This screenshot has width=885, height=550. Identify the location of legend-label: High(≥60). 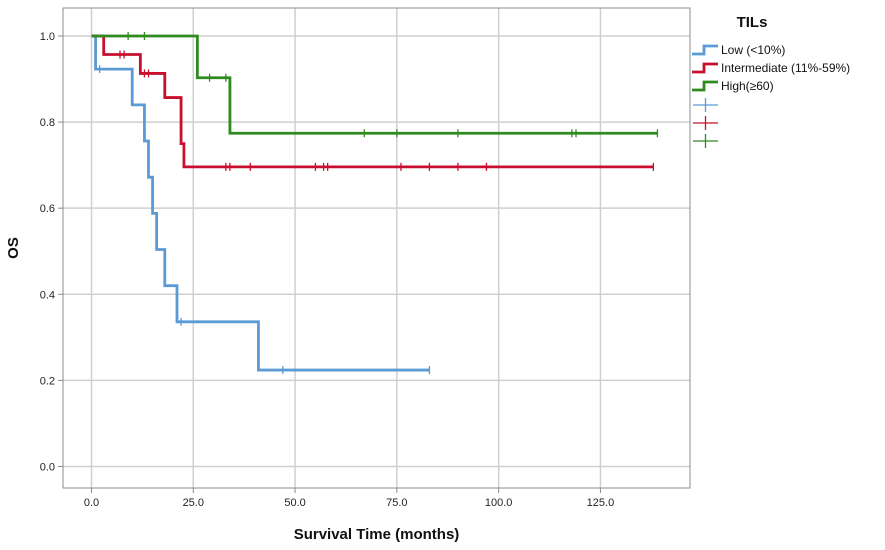
(747, 86).